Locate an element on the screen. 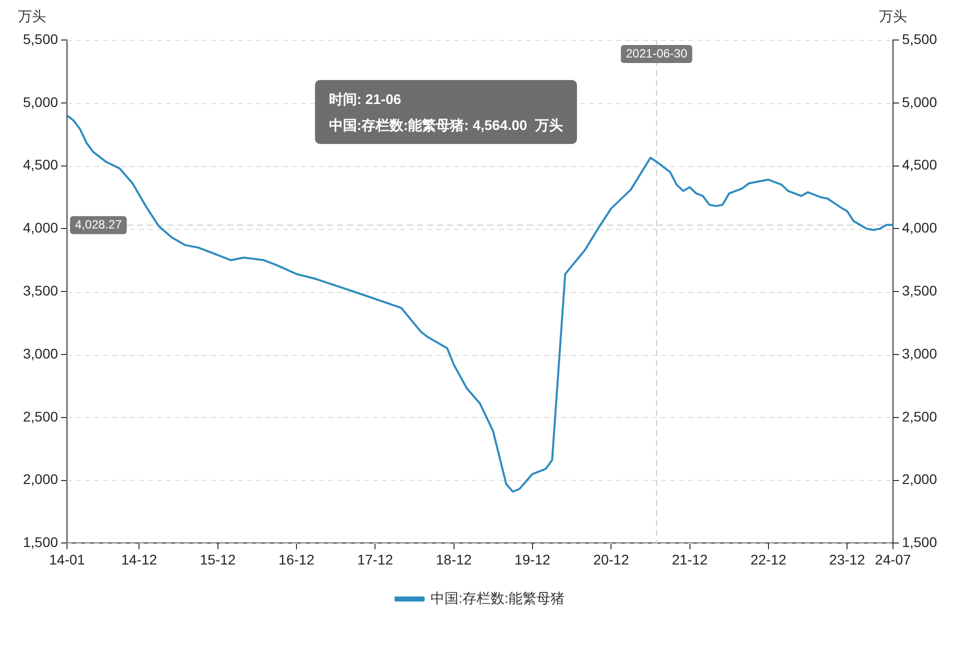 The image size is (960, 660). y2-tick-label: 3,500 is located at coordinates (920, 290).